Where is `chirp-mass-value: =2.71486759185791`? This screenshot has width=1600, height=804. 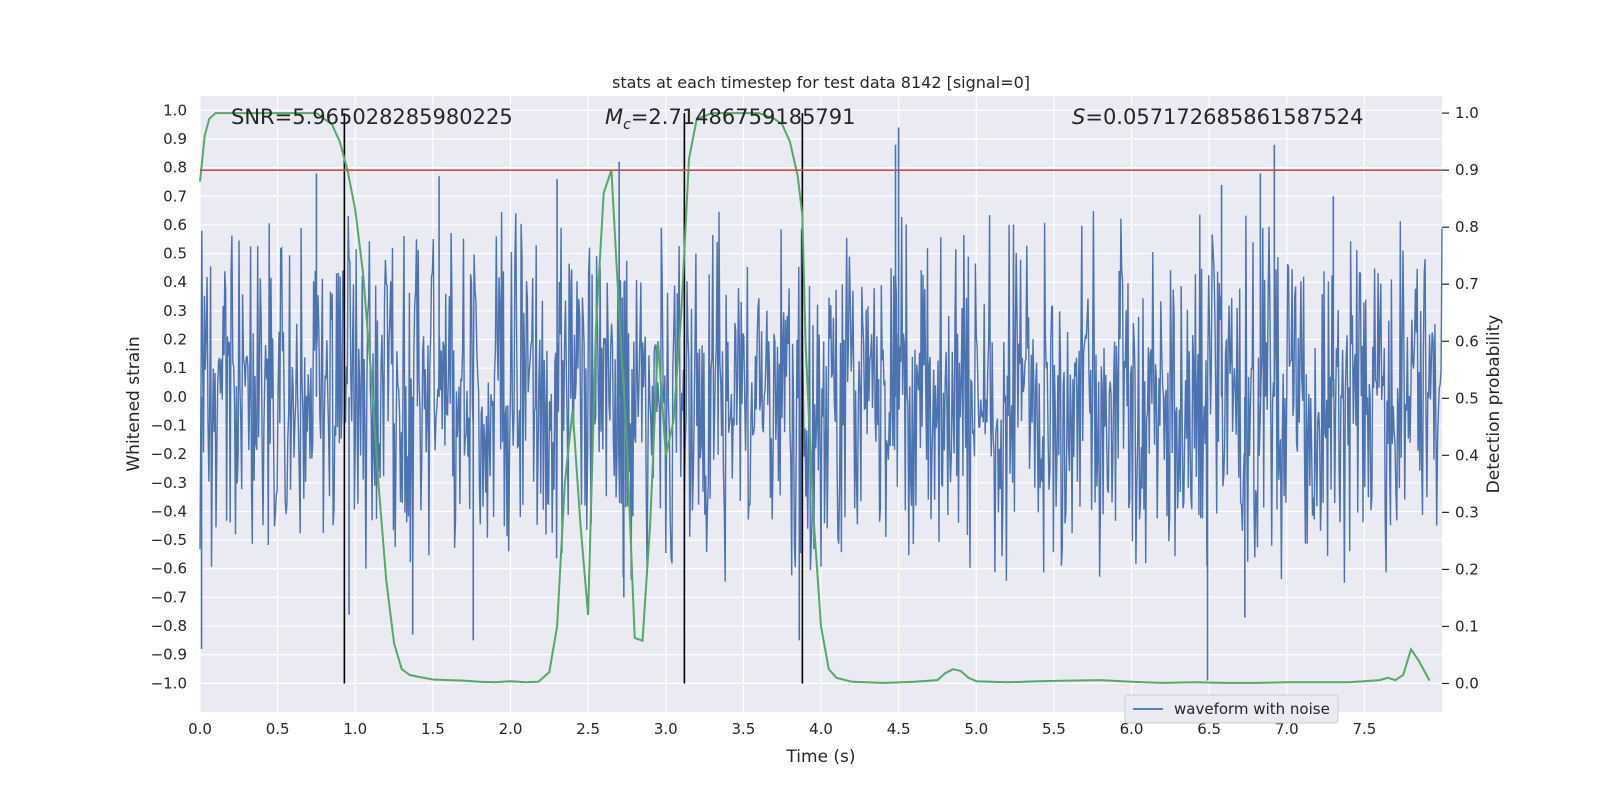
chirp-mass-value: =2.71486759185791 is located at coordinates (743, 117).